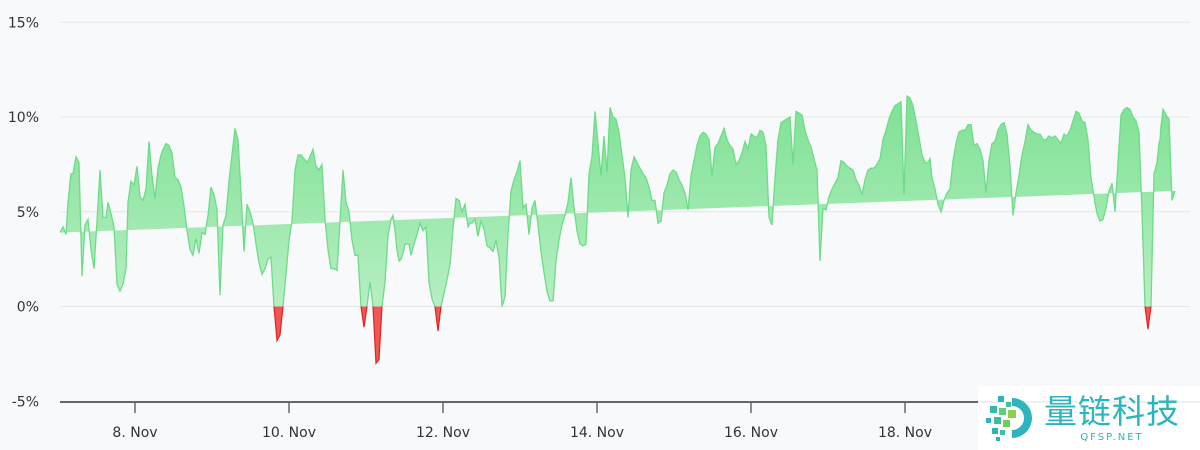  What do you see at coordinates (751, 433) in the screenshot?
I see `x-tick-label: 16. Nov` at bounding box center [751, 433].